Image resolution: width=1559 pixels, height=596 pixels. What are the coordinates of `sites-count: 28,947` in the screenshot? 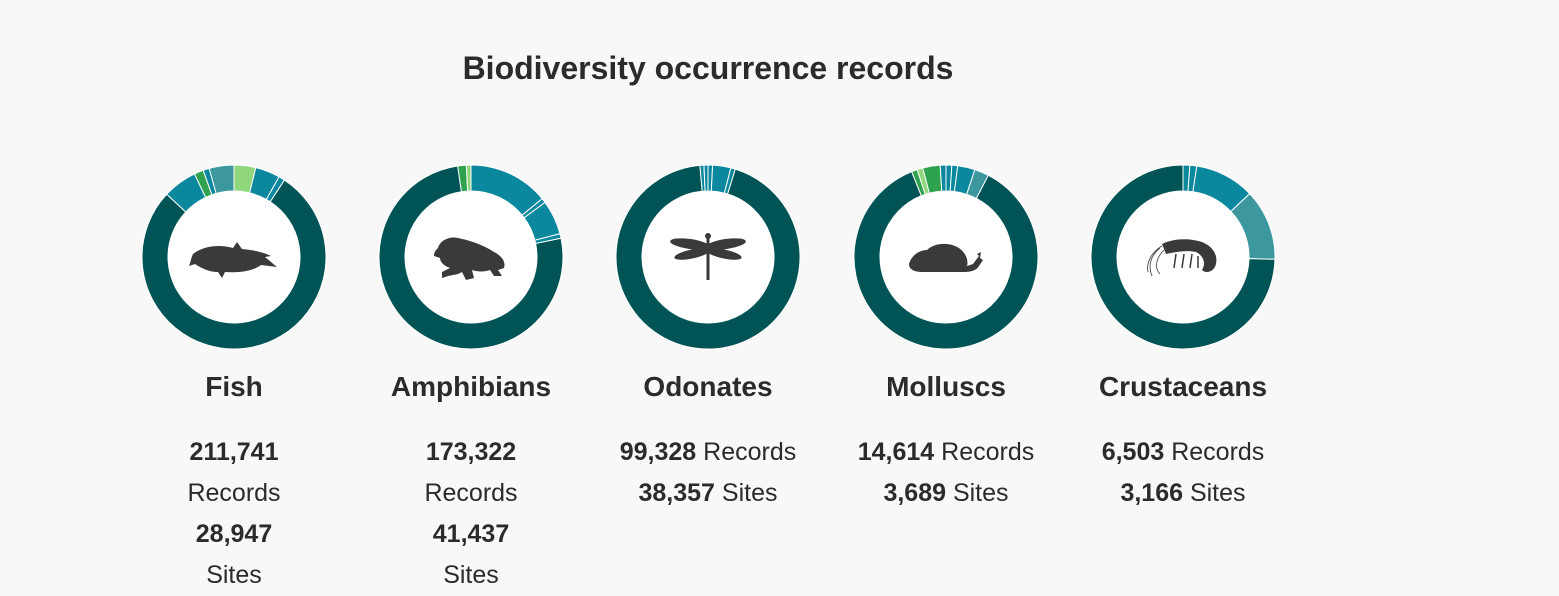 It's located at (234, 534).